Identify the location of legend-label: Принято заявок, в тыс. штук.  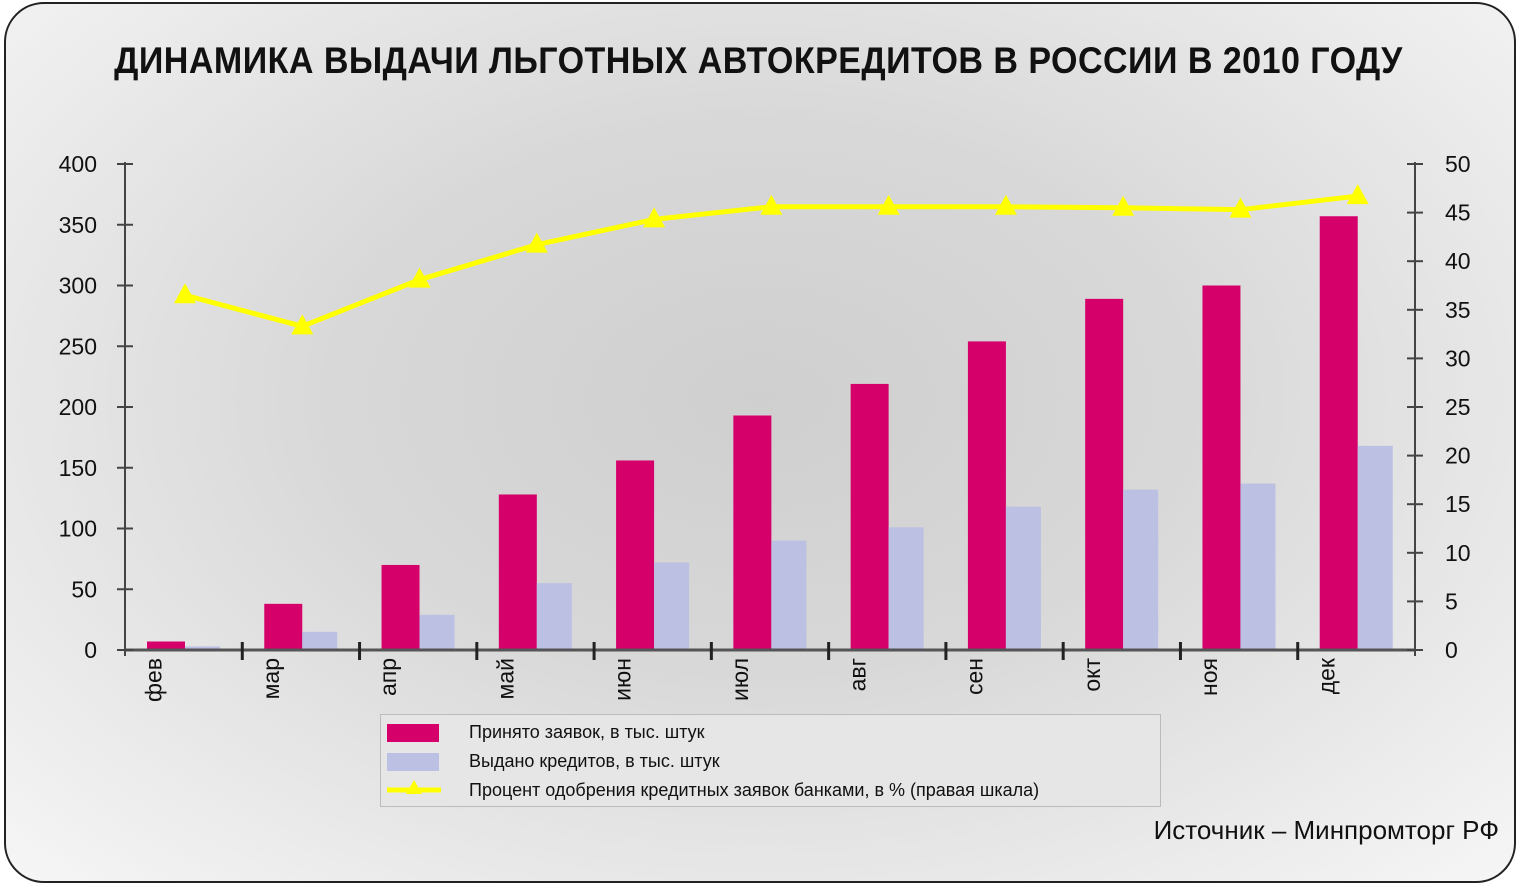
(587, 732).